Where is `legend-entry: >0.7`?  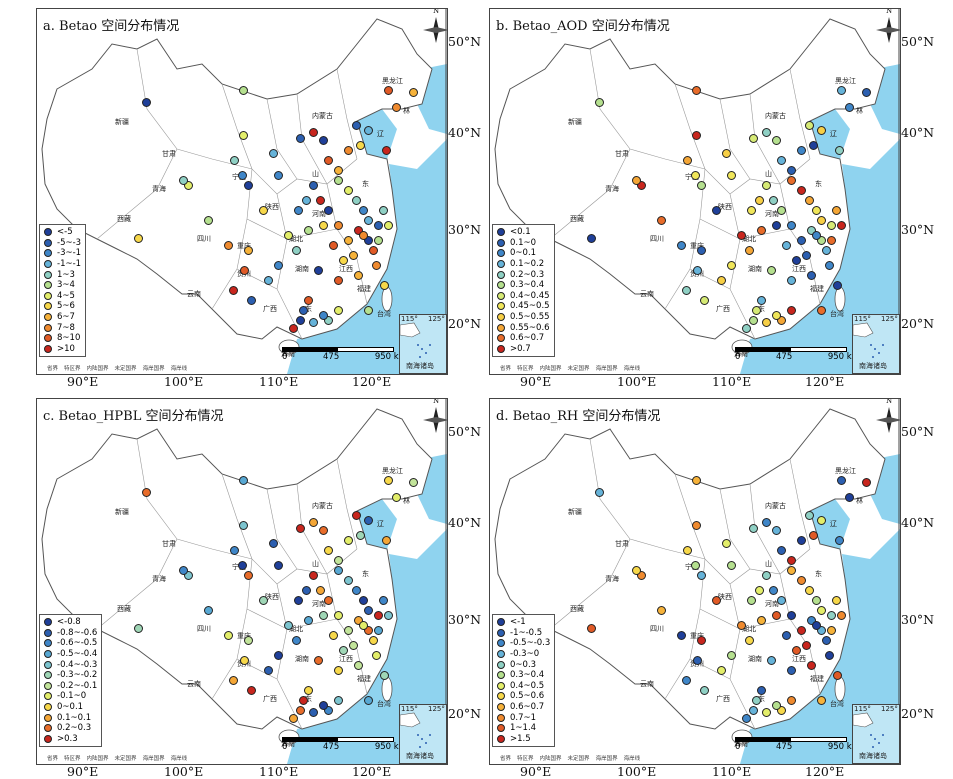
legend-entry: >0.7 is located at coordinates (523, 349).